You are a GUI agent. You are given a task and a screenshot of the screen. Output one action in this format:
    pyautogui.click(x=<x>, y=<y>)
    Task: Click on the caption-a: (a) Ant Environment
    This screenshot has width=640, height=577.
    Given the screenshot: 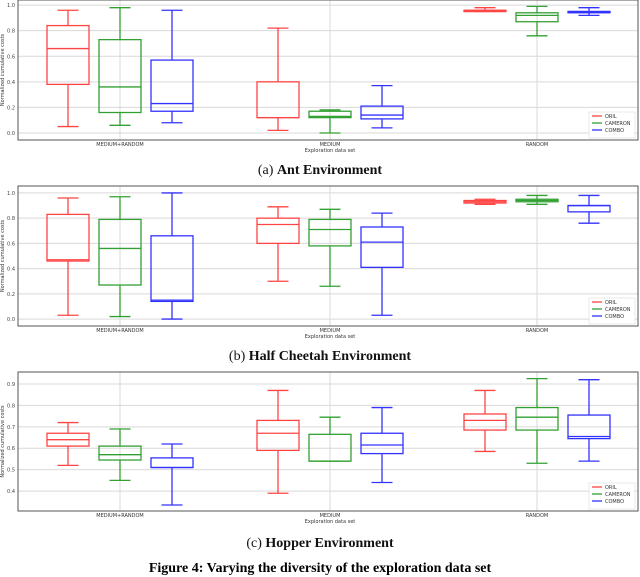 What is the action you would take?
    pyautogui.click(x=320, y=170)
    